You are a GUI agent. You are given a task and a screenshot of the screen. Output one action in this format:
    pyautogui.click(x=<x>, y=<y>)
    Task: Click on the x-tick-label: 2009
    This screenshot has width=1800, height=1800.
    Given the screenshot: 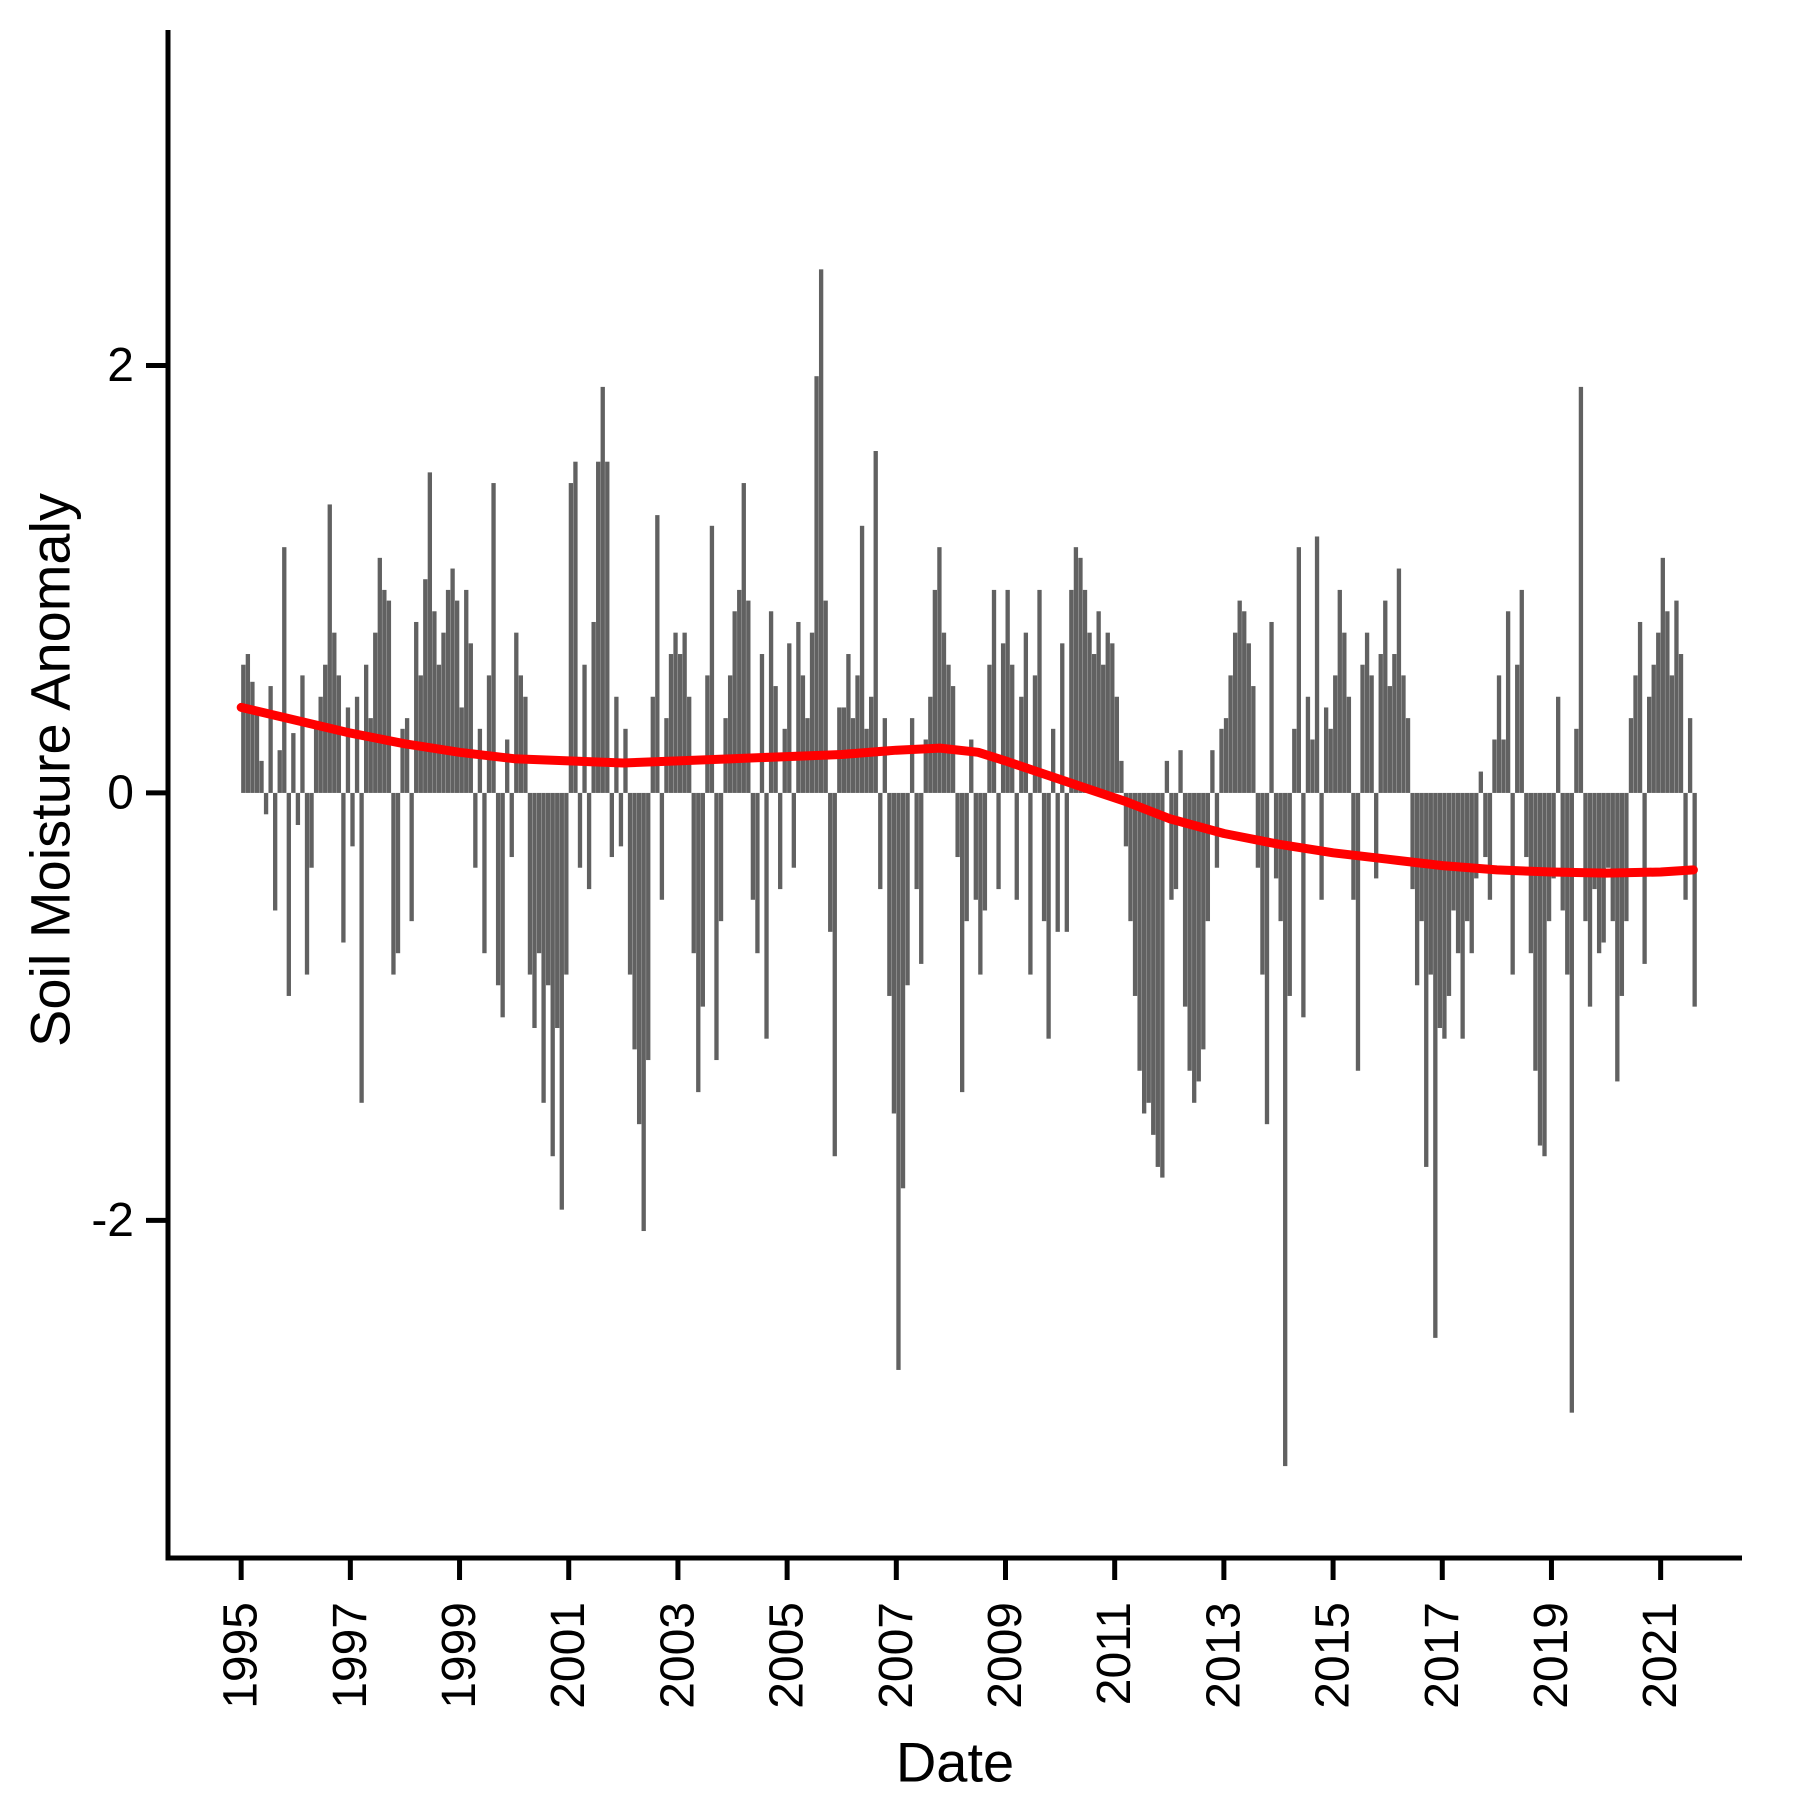 What is the action you would take?
    pyautogui.click(x=1005, y=1655)
    